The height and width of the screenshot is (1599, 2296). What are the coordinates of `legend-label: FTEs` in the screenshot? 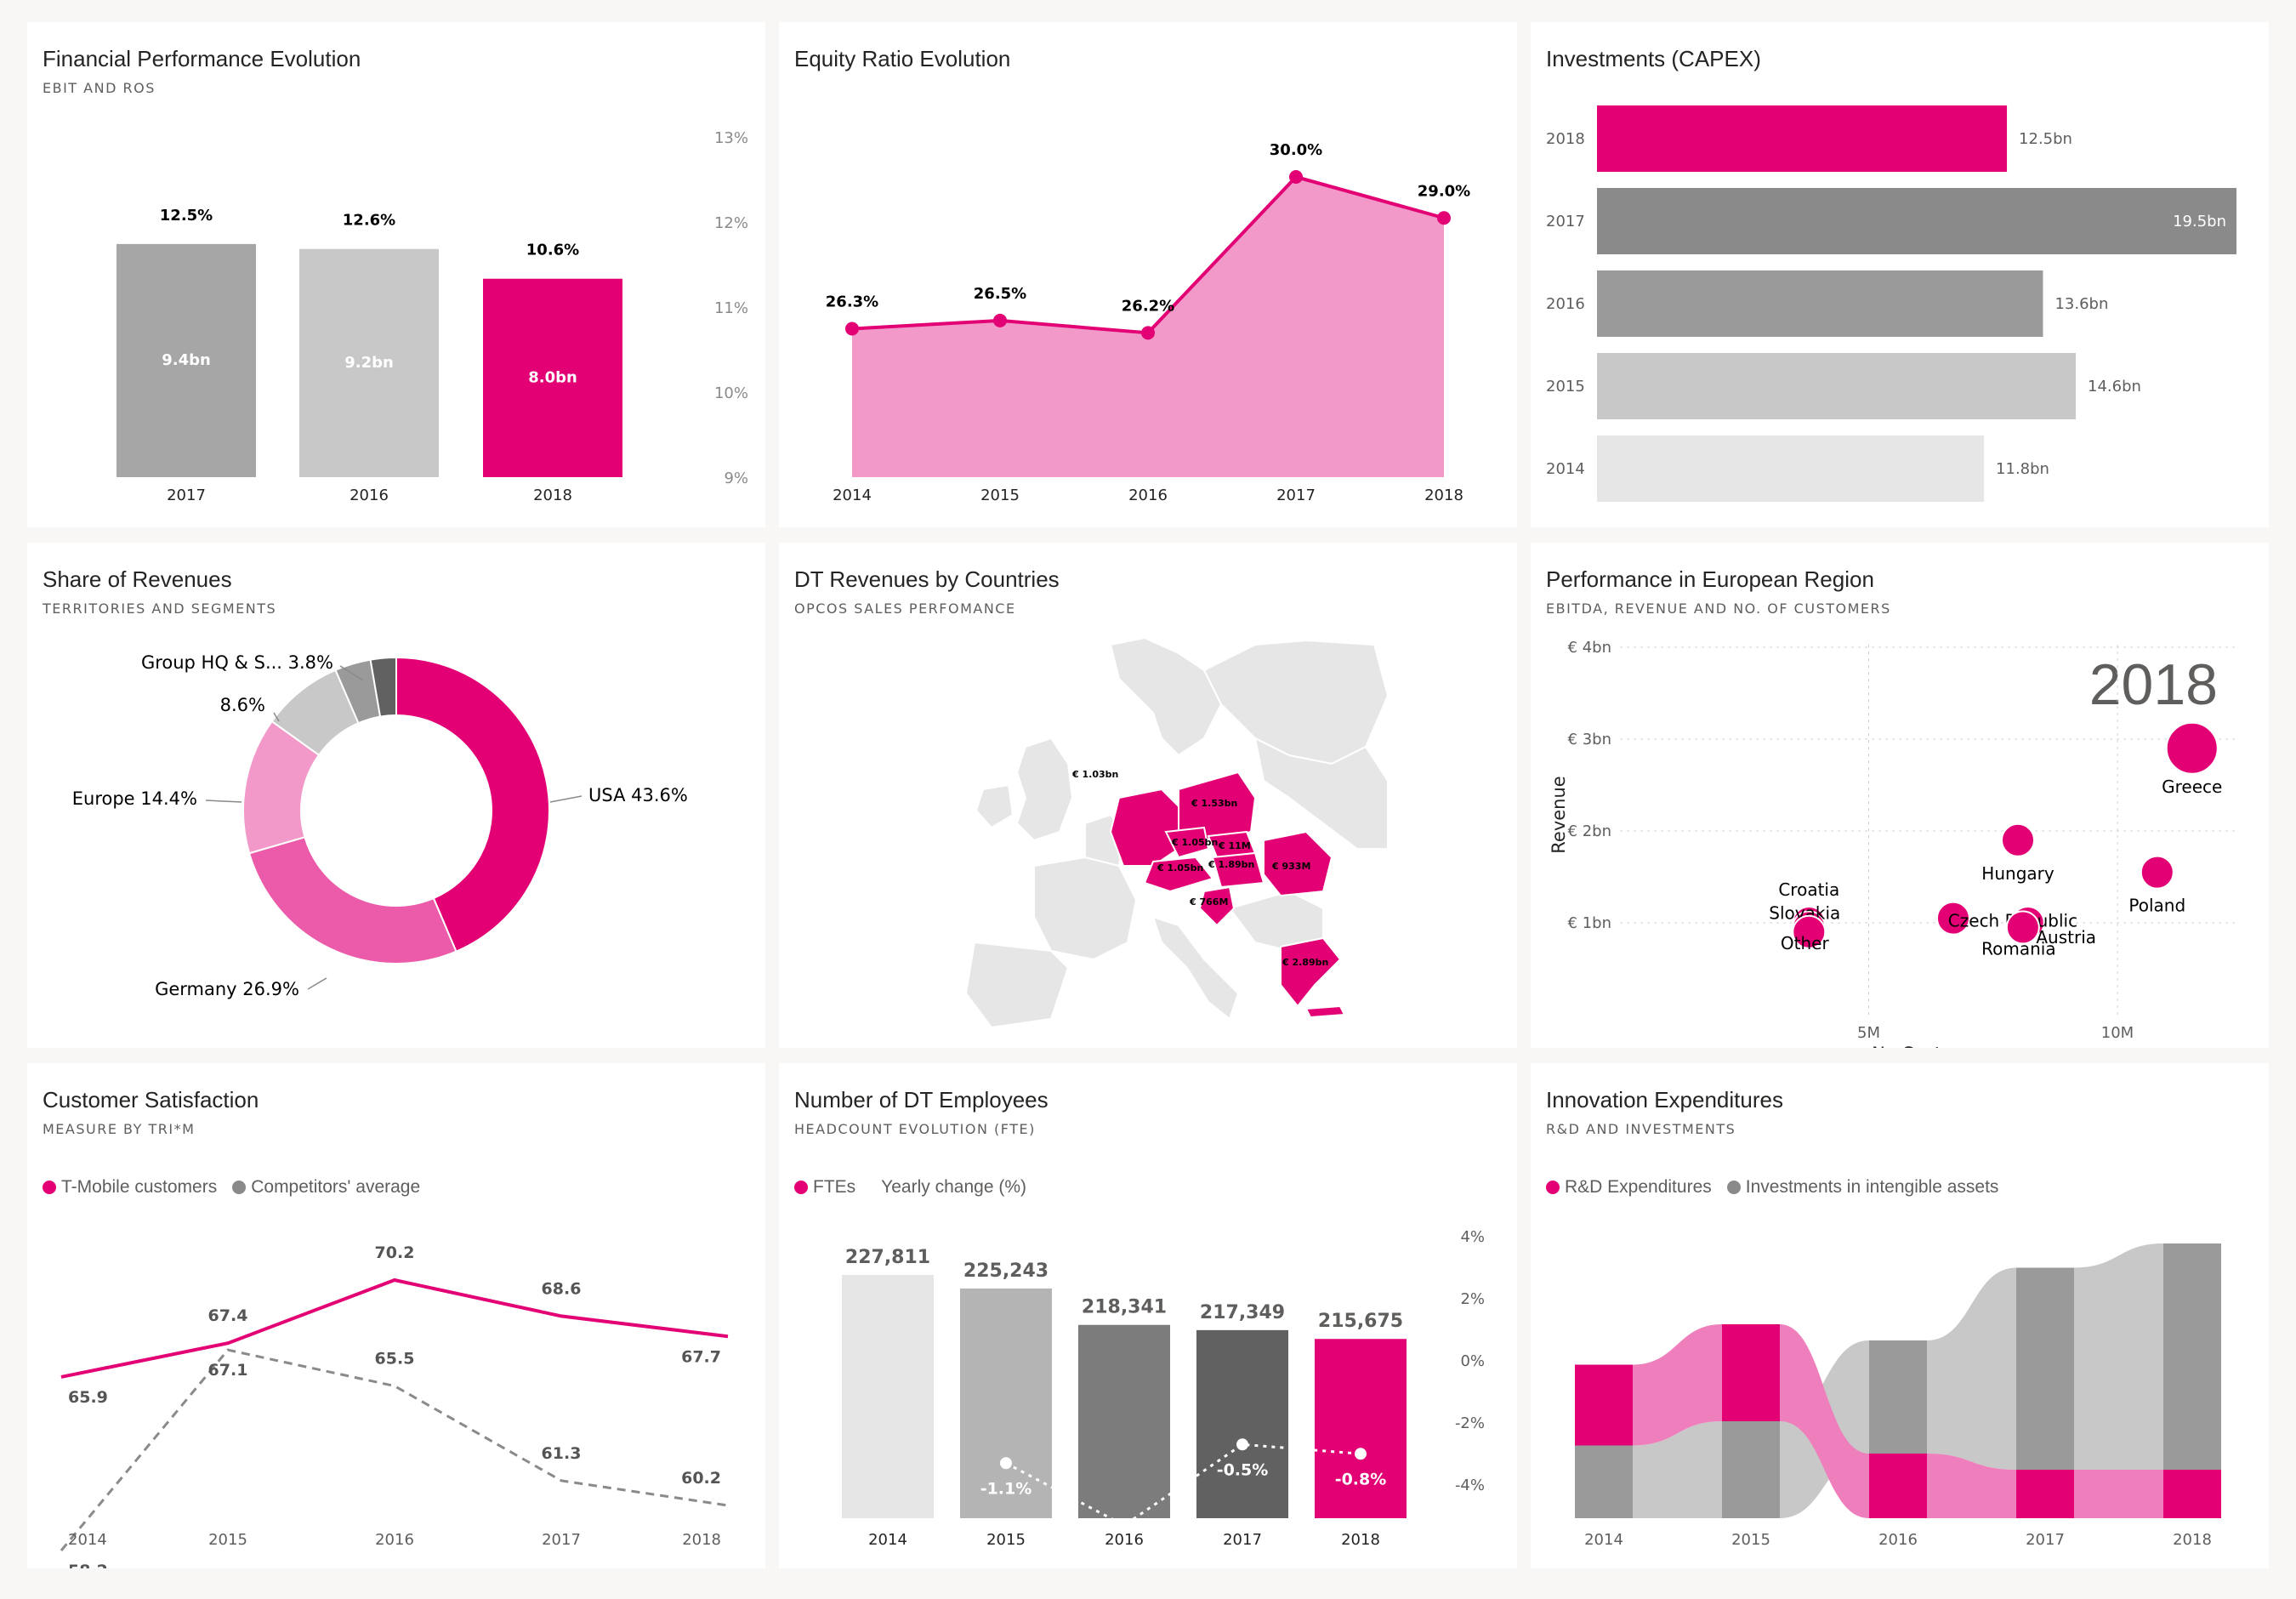 It's located at (834, 1187).